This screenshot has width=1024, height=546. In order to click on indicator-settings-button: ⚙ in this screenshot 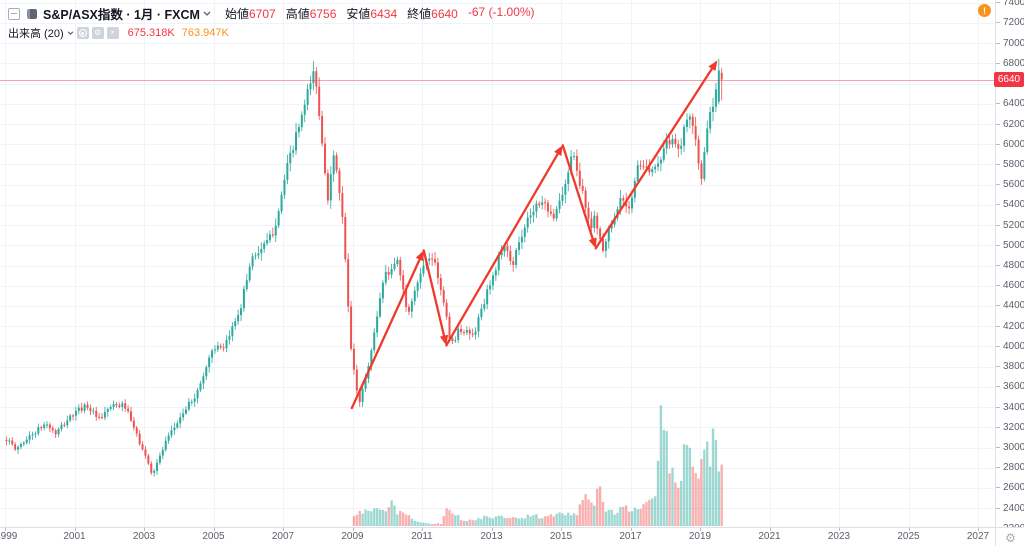, I will do `click(97, 33)`.